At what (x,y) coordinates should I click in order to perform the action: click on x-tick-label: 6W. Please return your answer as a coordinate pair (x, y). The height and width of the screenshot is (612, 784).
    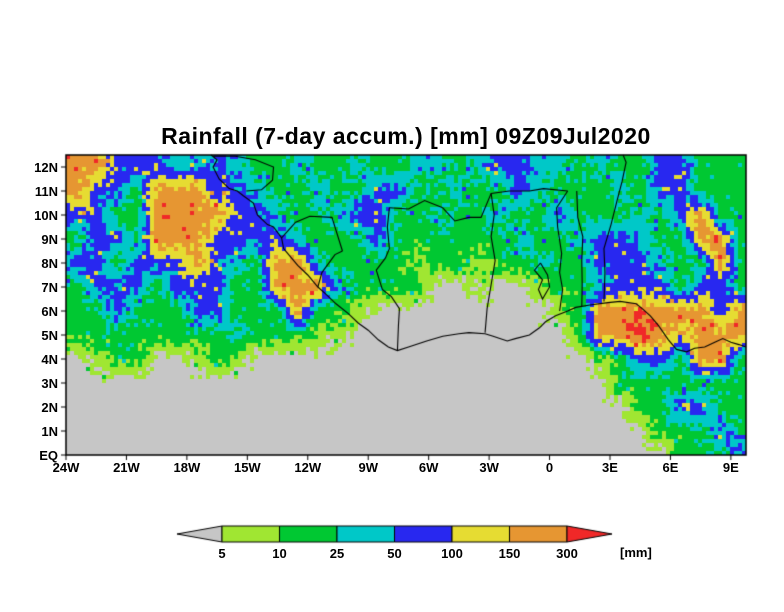
    Looking at the image, I should click on (428, 467).